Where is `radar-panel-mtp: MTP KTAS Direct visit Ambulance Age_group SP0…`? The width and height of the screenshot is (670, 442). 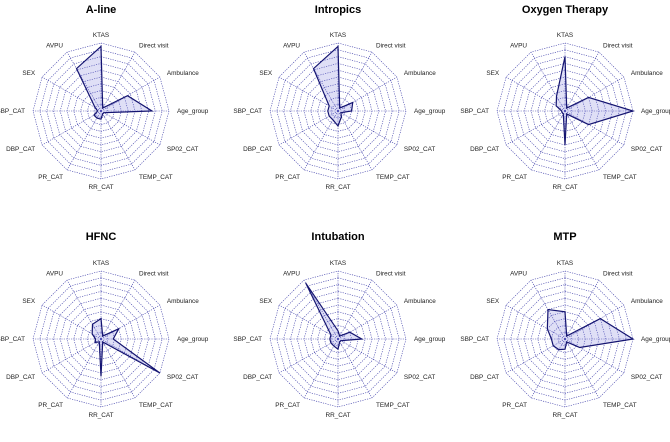
radar-panel-mtp: MTP KTAS Direct visit Ambulance Age_group SP0… is located at coordinates (565, 325).